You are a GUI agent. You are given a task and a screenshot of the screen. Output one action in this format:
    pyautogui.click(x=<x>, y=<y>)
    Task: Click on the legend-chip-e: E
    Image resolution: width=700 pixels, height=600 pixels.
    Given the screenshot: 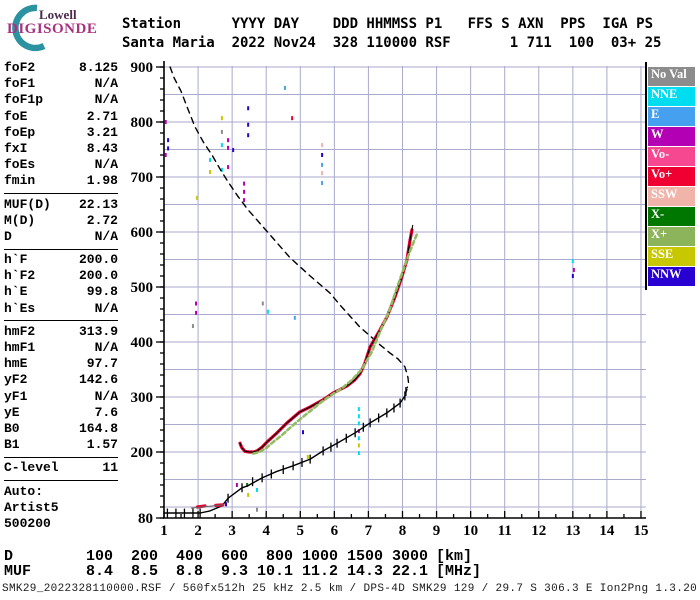 What is the action you would take?
    pyautogui.click(x=671, y=116)
    